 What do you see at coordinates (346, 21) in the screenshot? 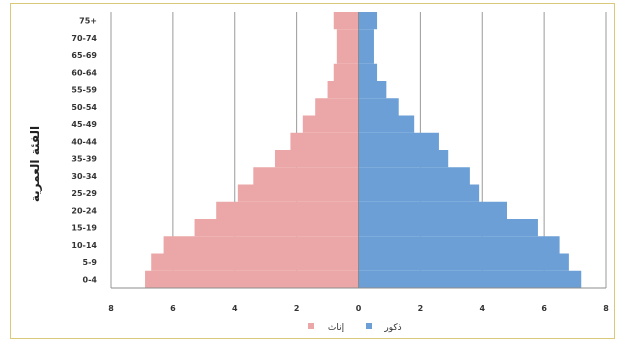
I see `female-bar-75+` at bounding box center [346, 21].